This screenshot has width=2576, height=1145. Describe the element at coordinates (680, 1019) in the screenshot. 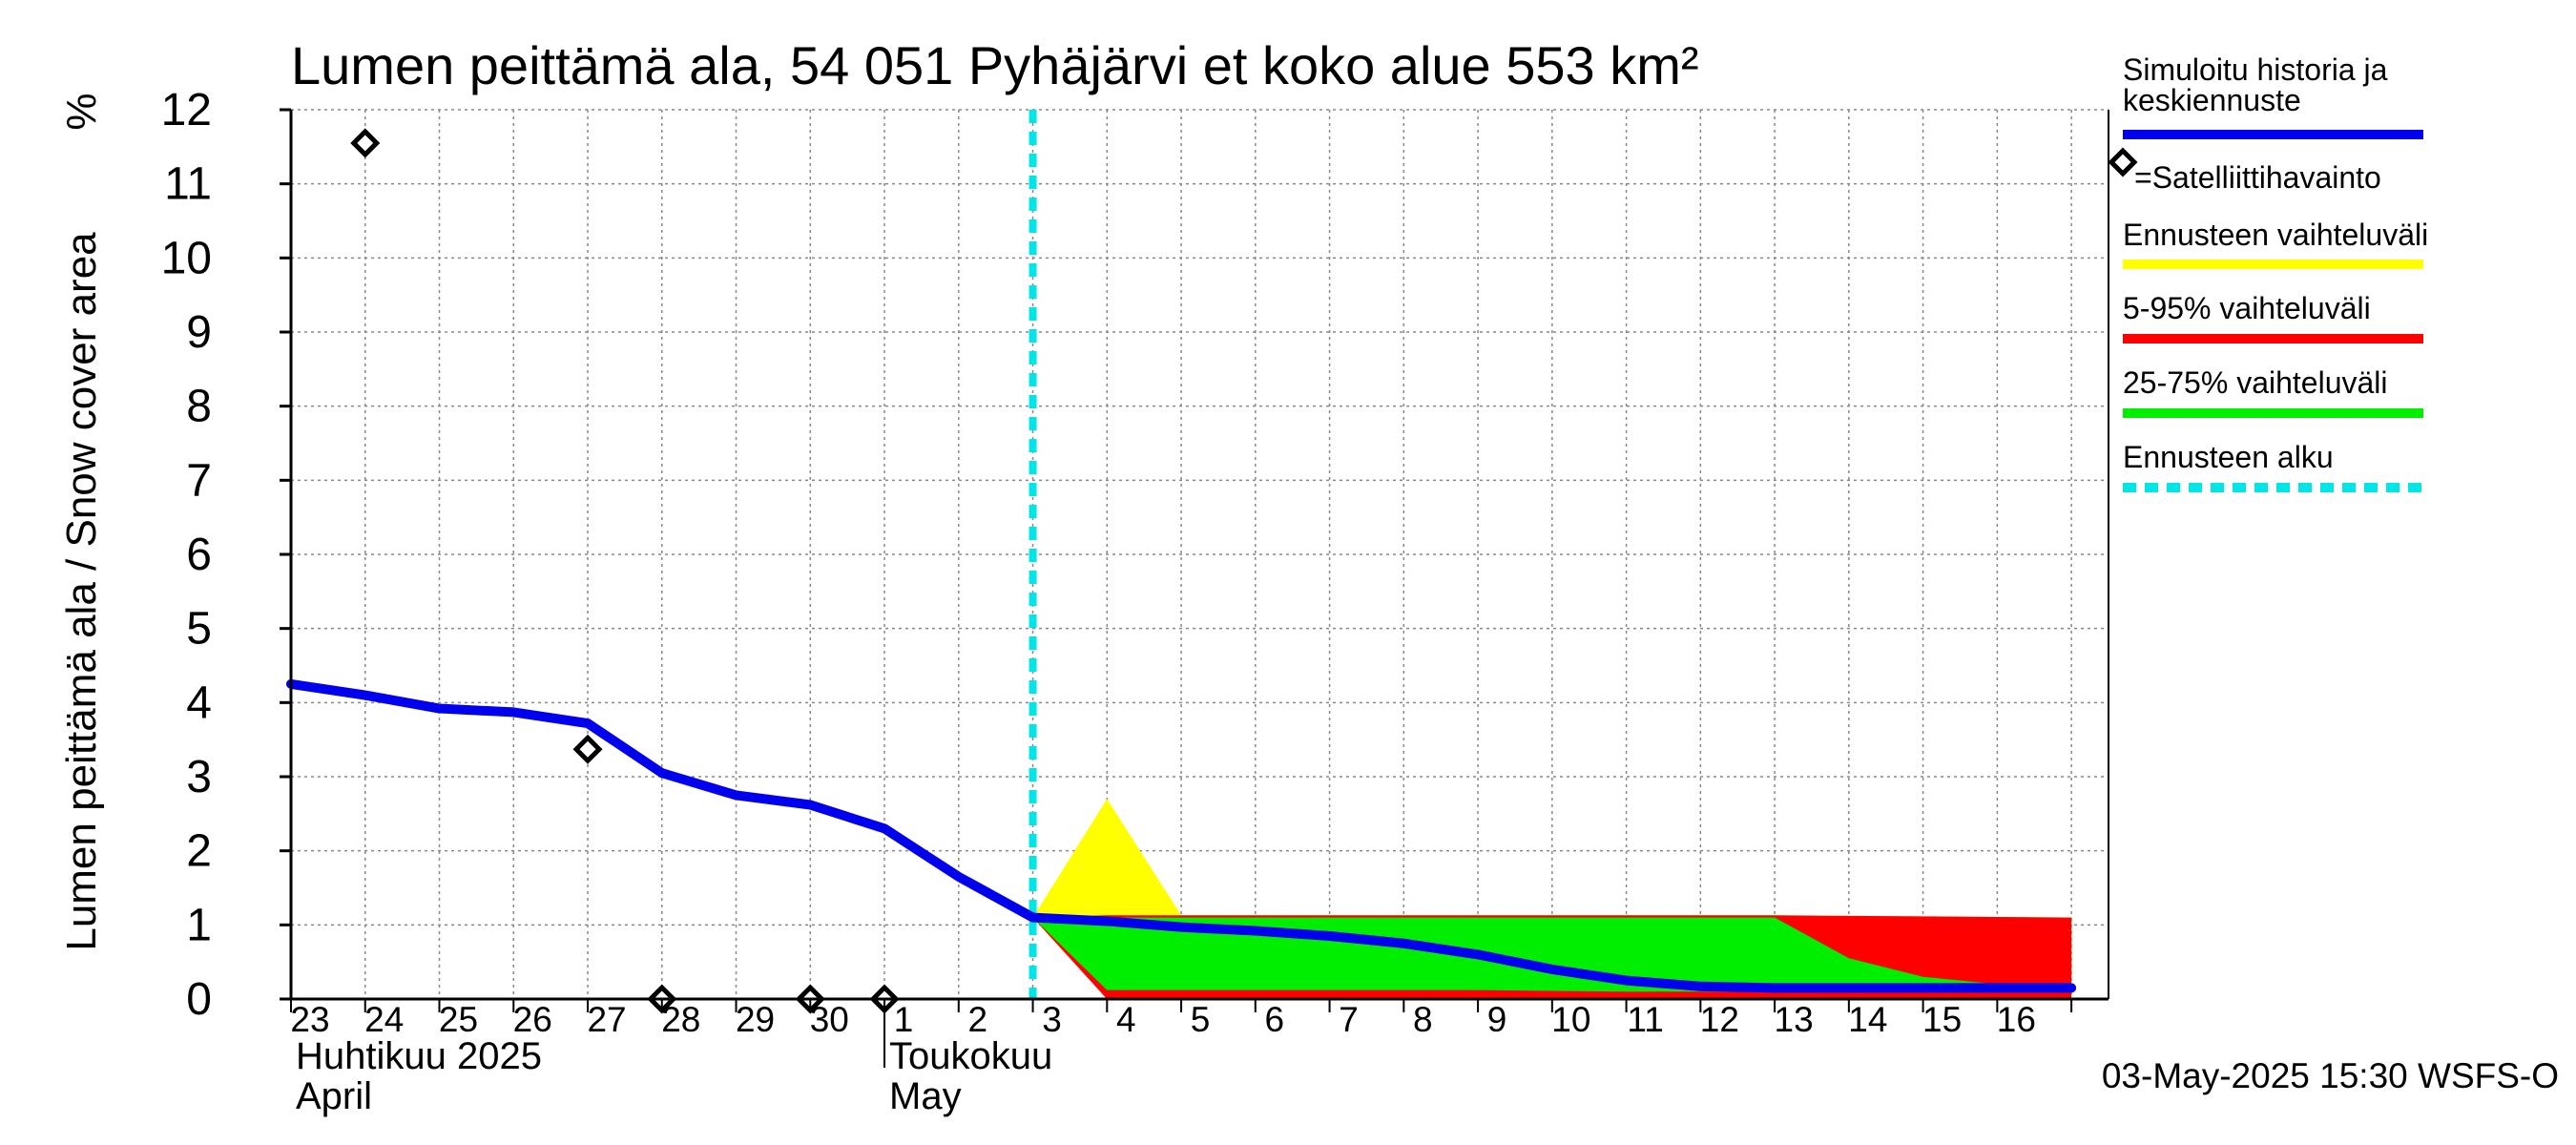

I see `x-tick-label: 28` at that location.